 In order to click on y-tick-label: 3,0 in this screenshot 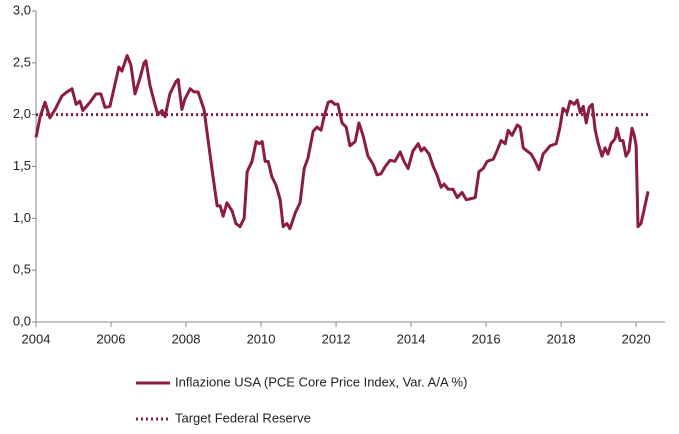, I will do `click(22, 9)`.